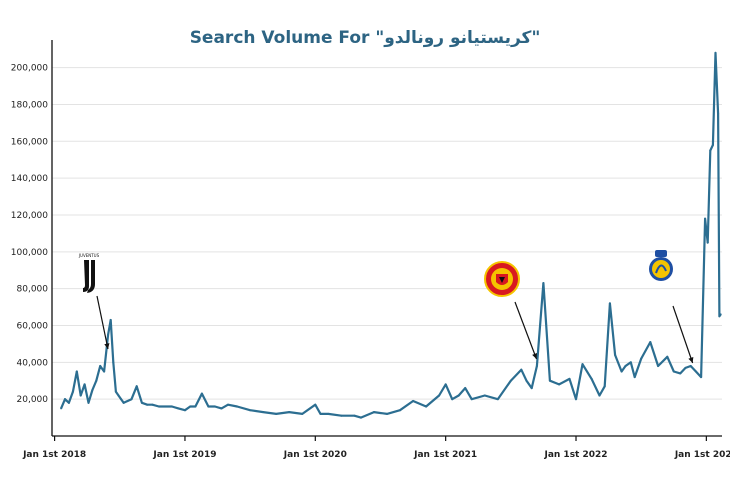 The image size is (730, 486). Describe the element at coordinates (575, 455) in the screenshot. I see `x-tick-label: Jan 1st 2022` at that location.